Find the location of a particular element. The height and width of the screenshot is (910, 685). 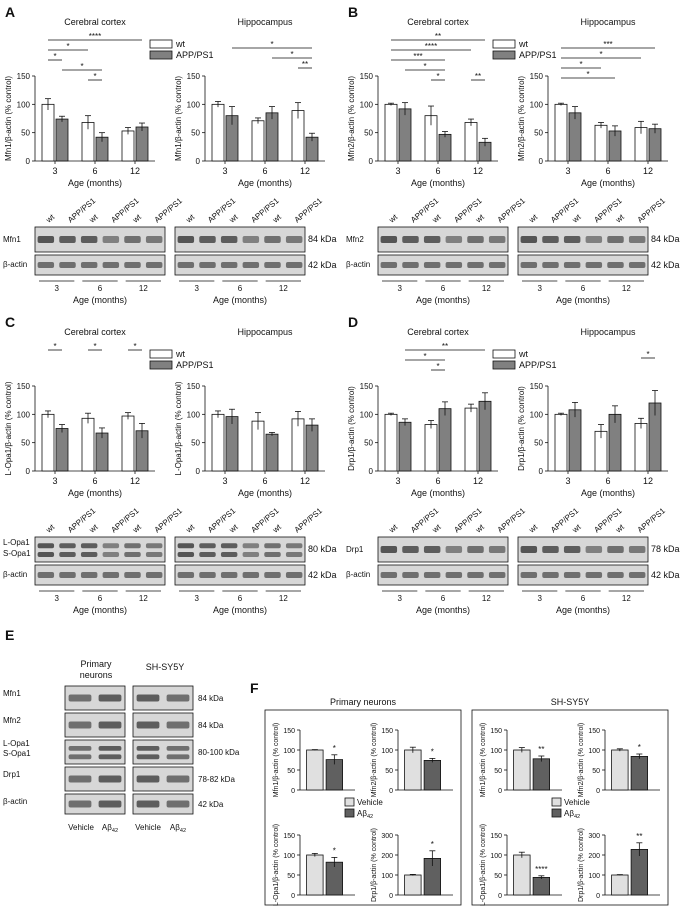

bar-abeta is located at coordinates (639, 872).